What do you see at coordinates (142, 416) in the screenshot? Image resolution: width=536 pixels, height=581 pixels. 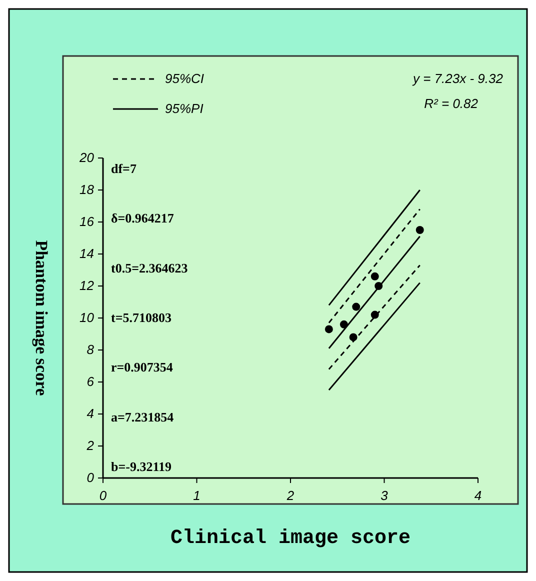 I see `annotation: a=7.231854` at bounding box center [142, 416].